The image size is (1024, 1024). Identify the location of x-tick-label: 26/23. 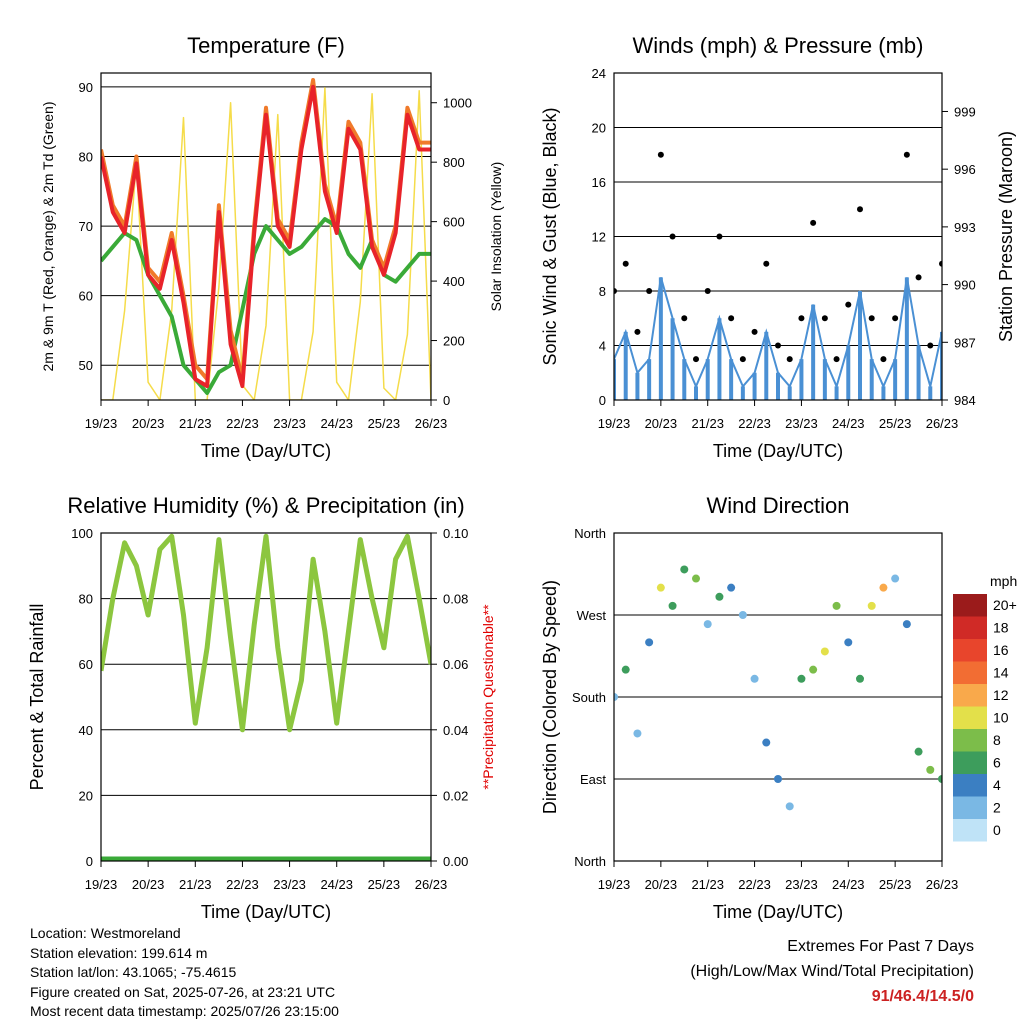
(431, 884).